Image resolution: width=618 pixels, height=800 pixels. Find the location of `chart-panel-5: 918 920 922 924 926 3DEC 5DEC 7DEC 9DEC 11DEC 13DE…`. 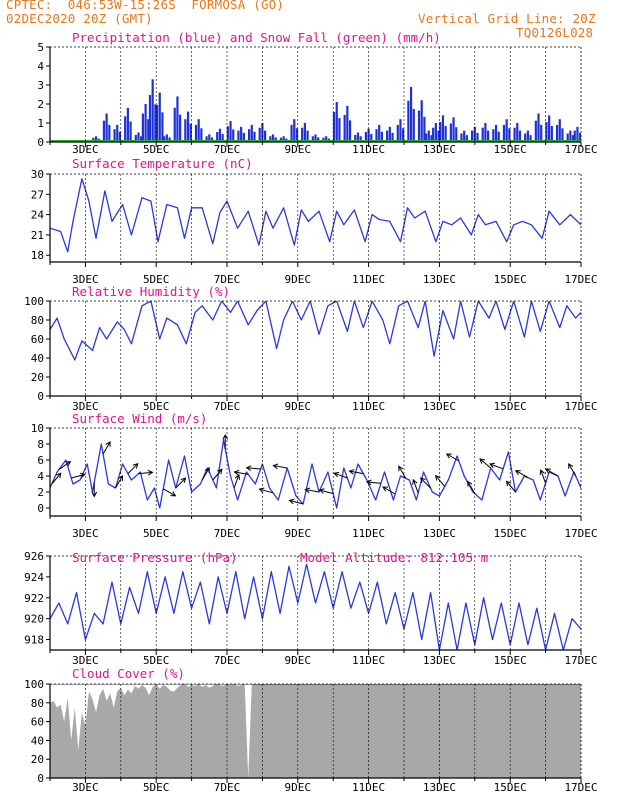

chart-panel-5: 918 920 922 924 926 3DEC 5DEC 7DEC 9DEC 11DEC 13DE… is located at coordinates (310, 608).